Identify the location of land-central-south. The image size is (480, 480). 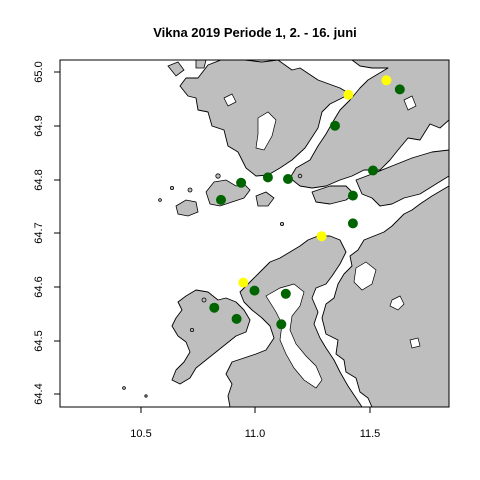
(294, 321).